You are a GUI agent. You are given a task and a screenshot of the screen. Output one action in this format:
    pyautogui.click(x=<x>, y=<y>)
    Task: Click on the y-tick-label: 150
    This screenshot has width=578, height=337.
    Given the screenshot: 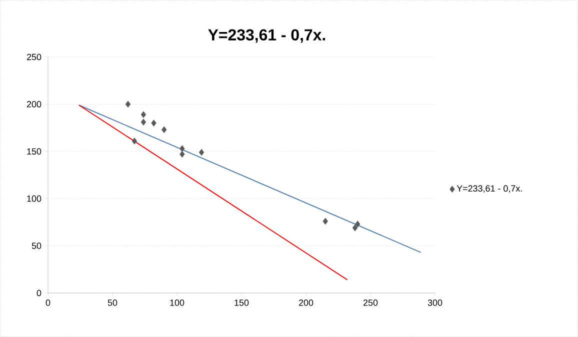 What is the action you would take?
    pyautogui.click(x=34, y=151)
    